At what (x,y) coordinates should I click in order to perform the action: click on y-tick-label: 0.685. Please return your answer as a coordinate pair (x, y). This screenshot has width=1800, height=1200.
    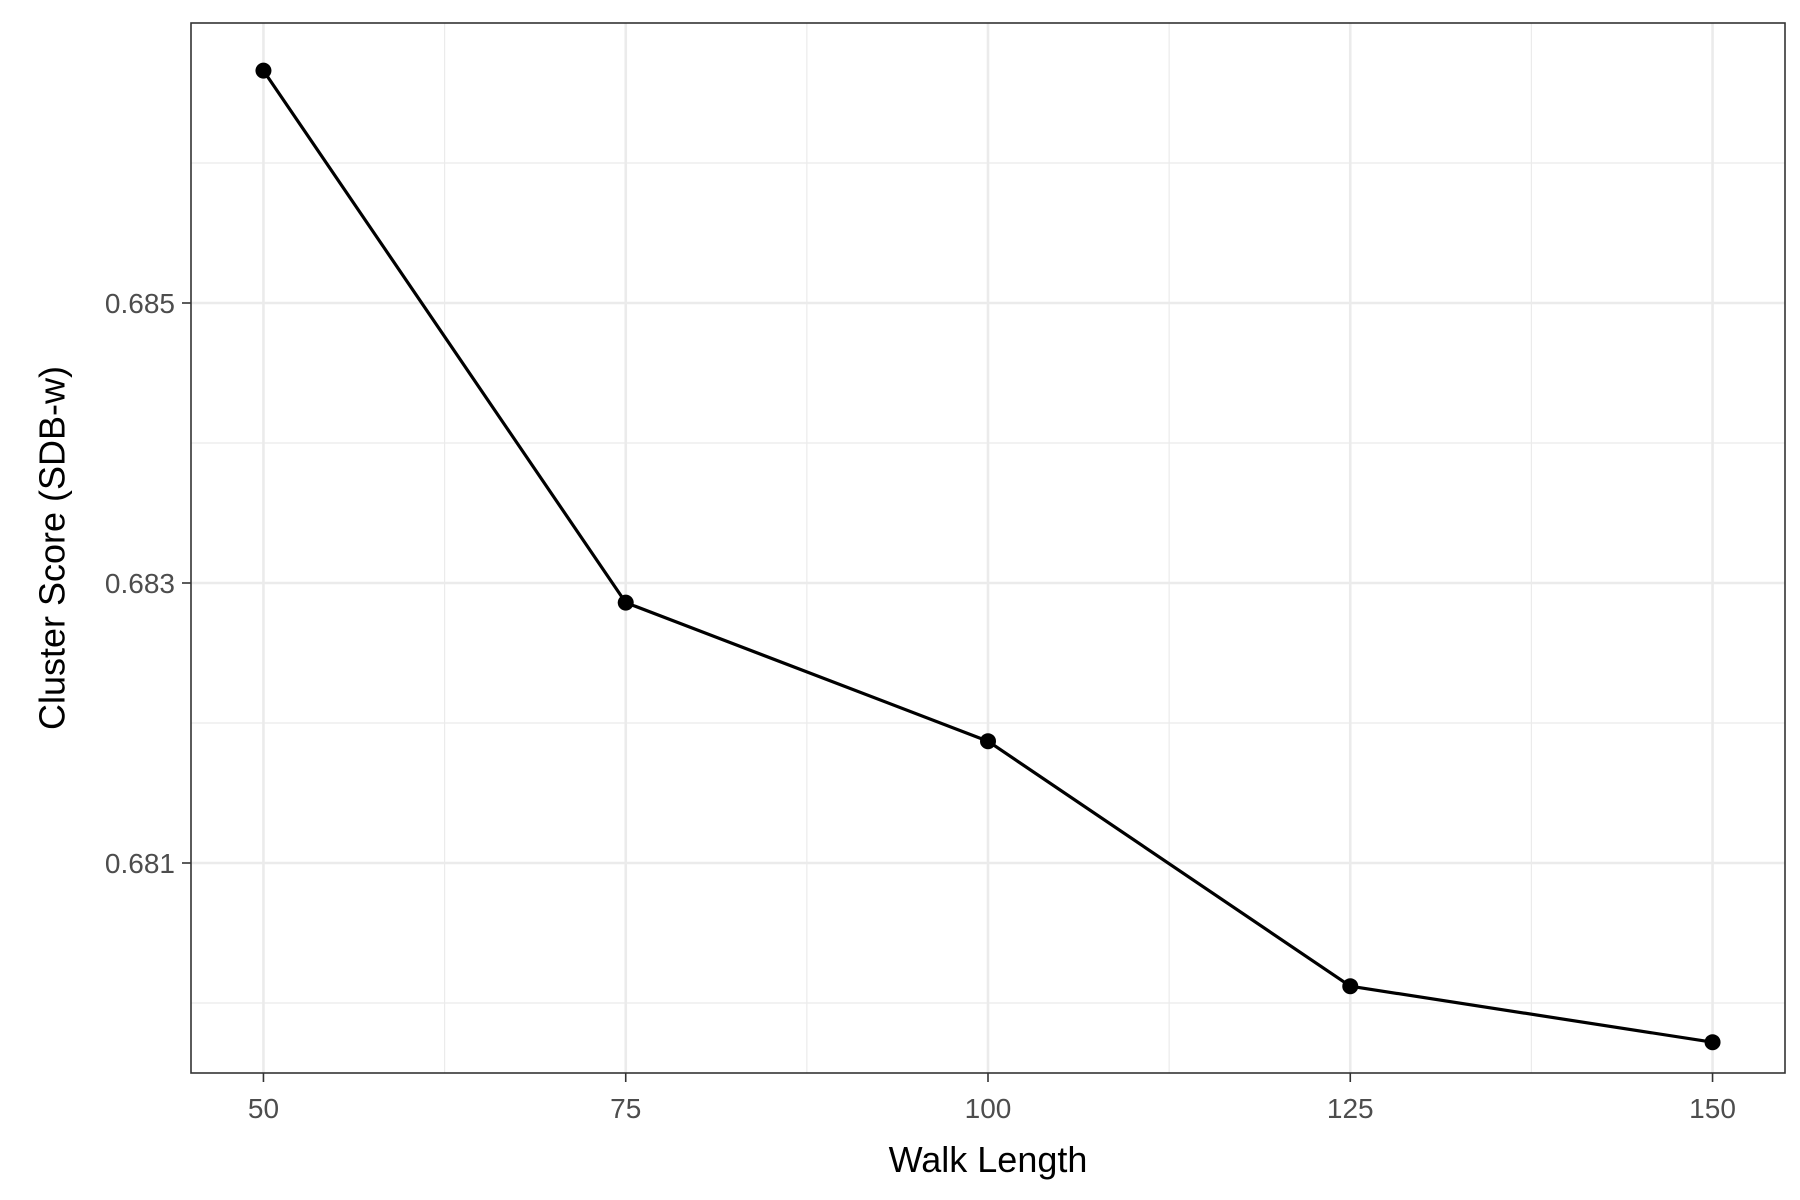
    Looking at the image, I should click on (140, 303).